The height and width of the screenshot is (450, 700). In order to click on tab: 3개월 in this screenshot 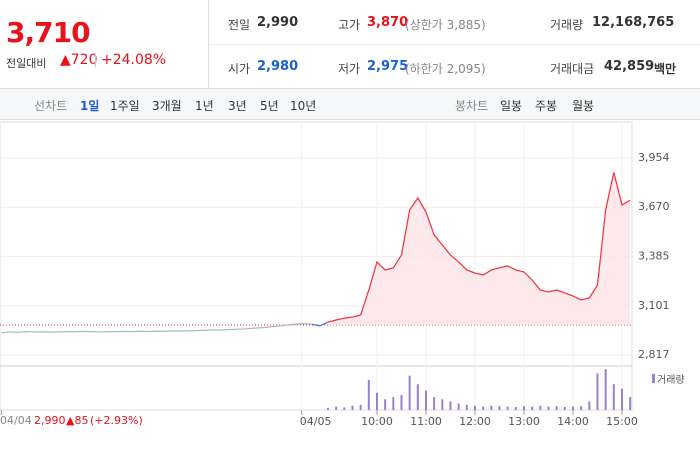, I will do `click(167, 106)`.